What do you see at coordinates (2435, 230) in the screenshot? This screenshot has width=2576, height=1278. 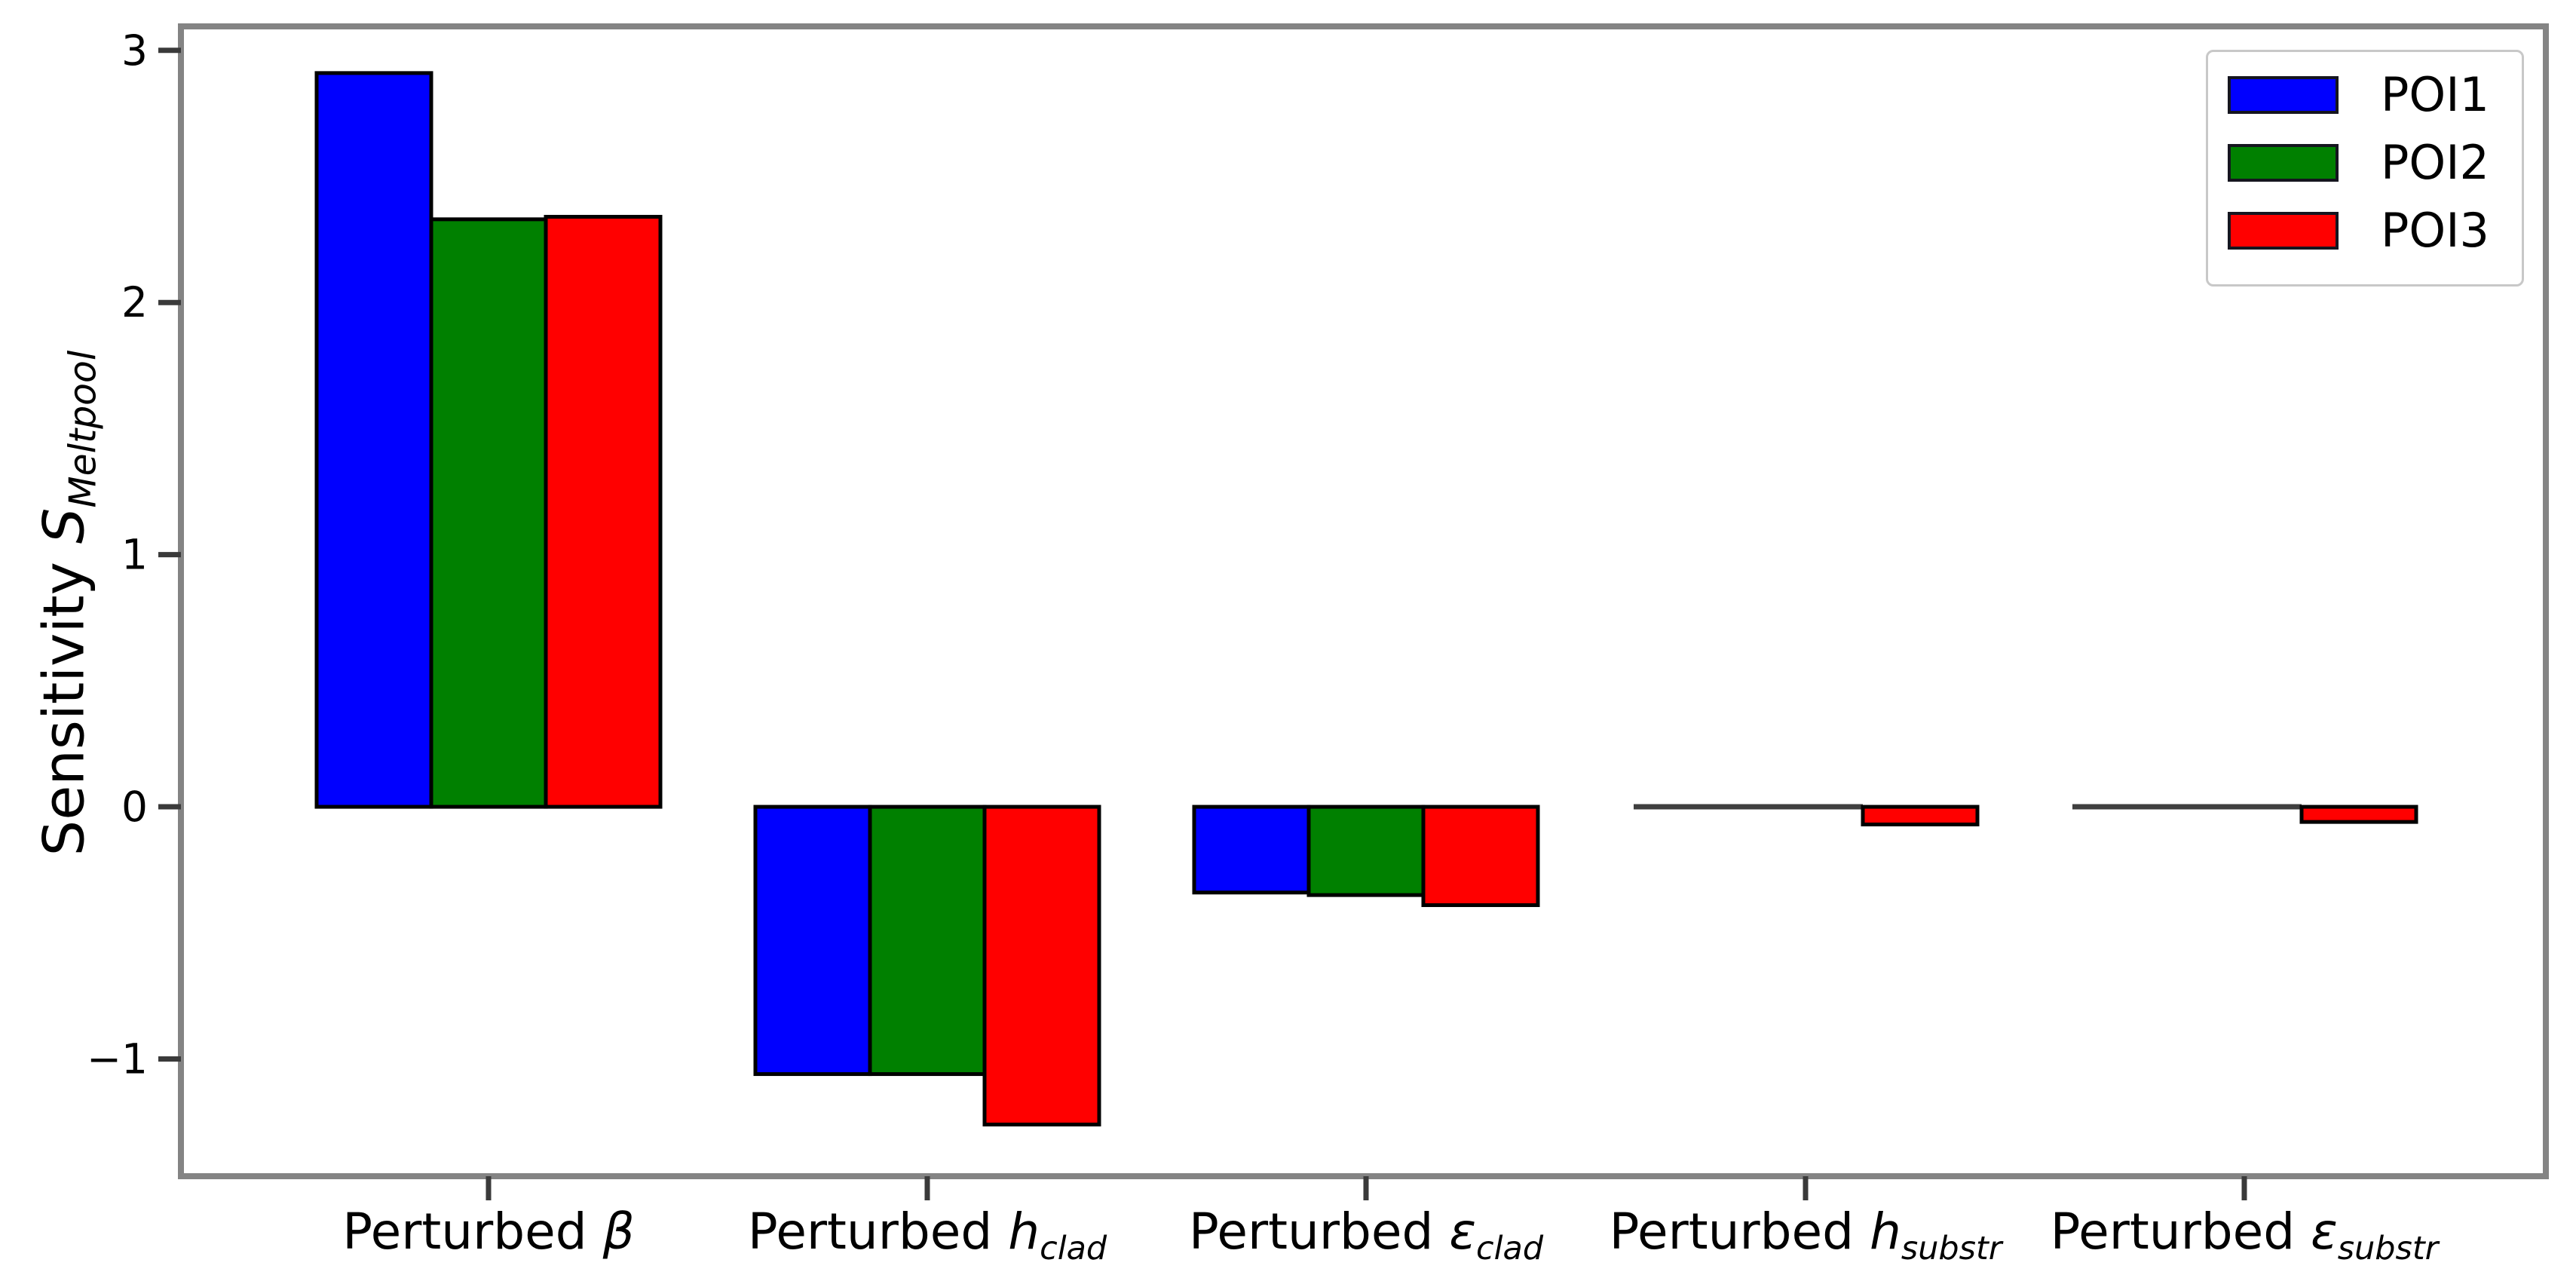 I see `legend-label: POI3` at bounding box center [2435, 230].